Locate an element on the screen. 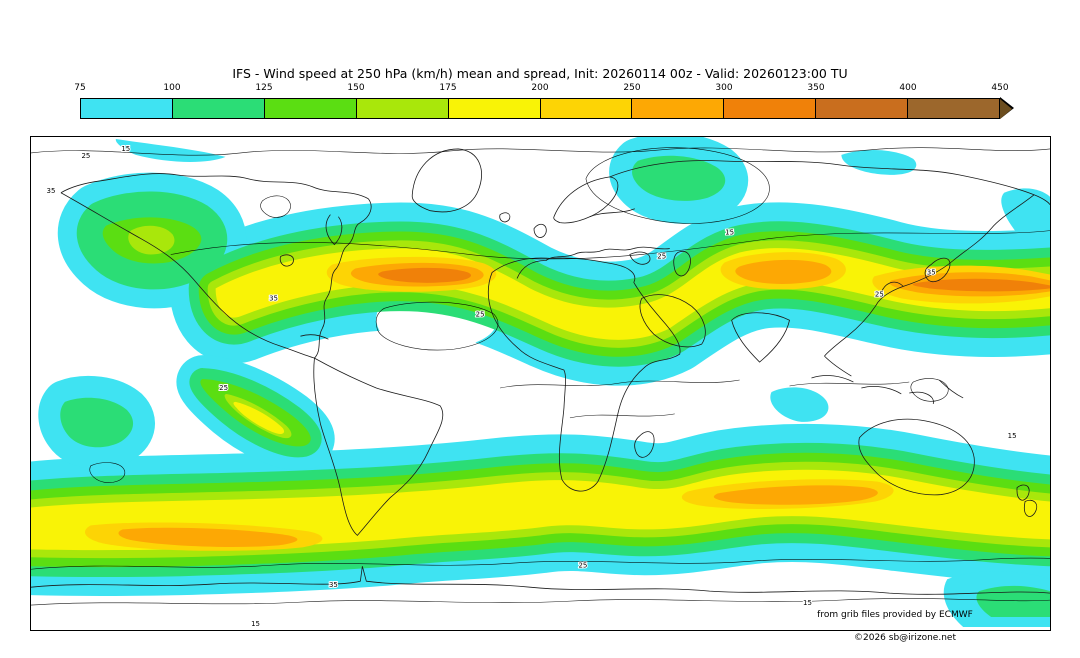  ecmwf-credit: from grib files provided by ECMWF is located at coordinates (895, 615).